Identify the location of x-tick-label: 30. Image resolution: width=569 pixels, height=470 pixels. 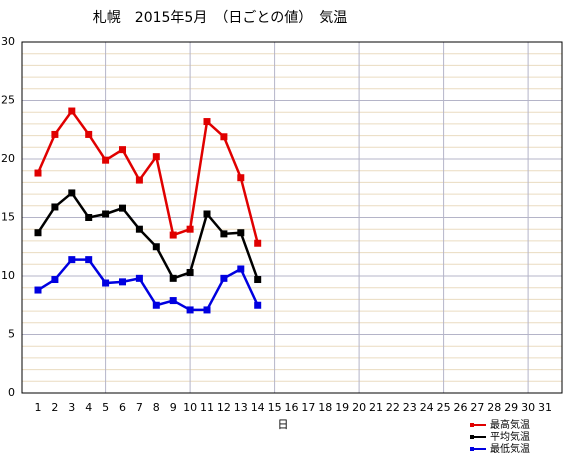
(528, 407).